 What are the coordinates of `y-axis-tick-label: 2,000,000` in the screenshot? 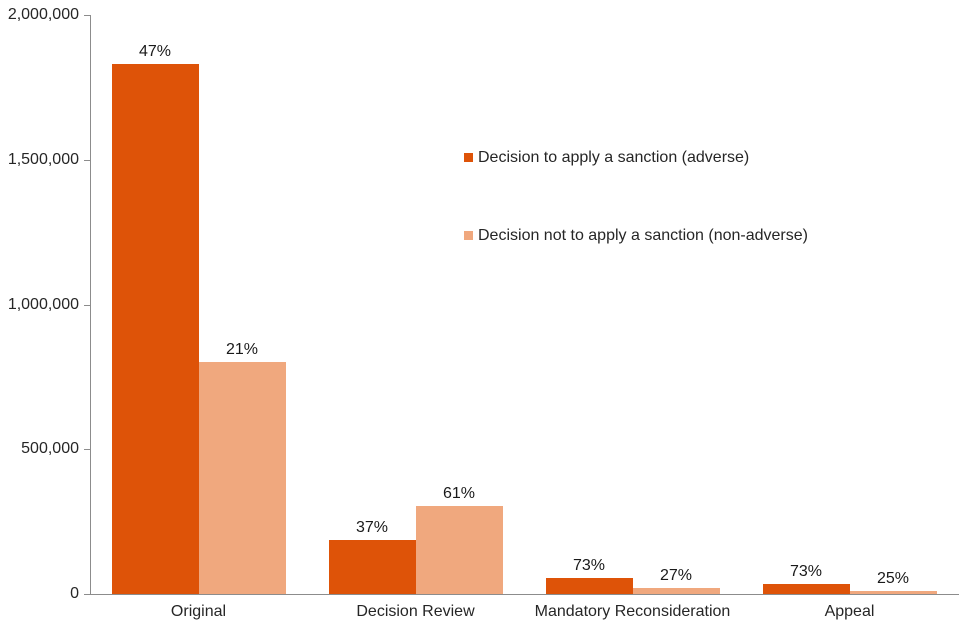 It's located at (43, 14).